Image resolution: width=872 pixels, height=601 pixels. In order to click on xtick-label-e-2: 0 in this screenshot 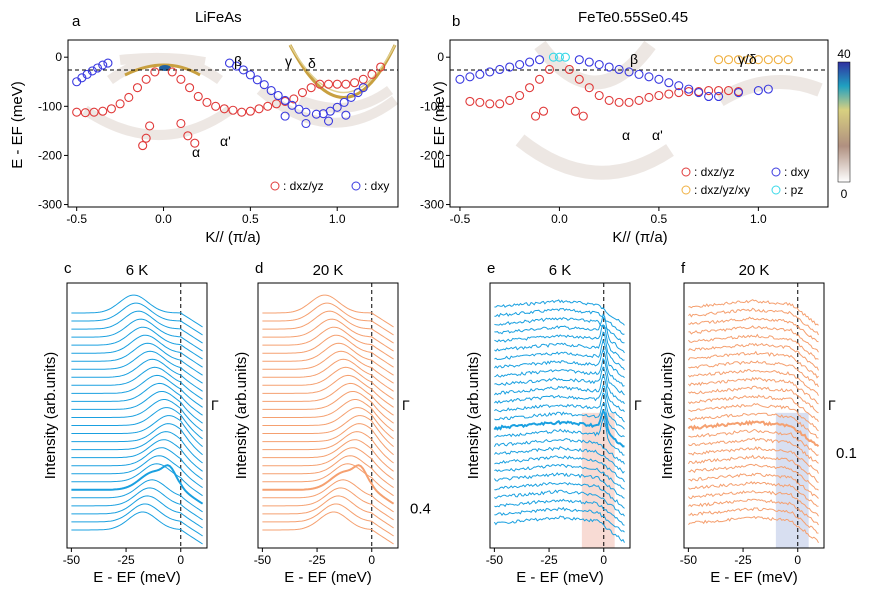, I will do `click(603, 560)`.